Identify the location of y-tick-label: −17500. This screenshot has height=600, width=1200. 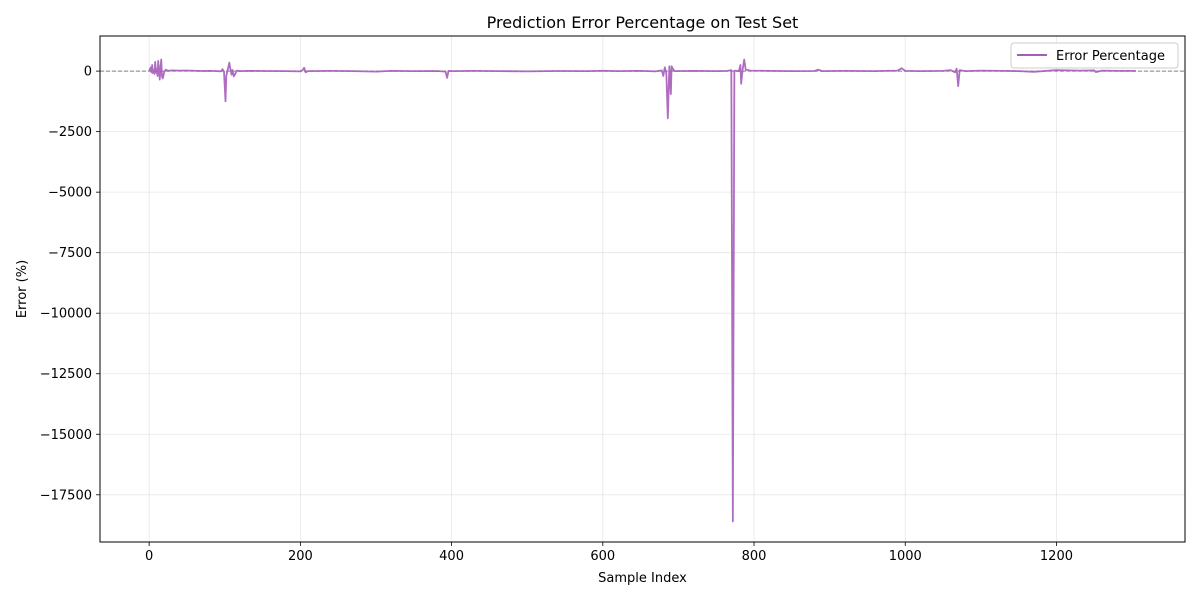
(66, 495).